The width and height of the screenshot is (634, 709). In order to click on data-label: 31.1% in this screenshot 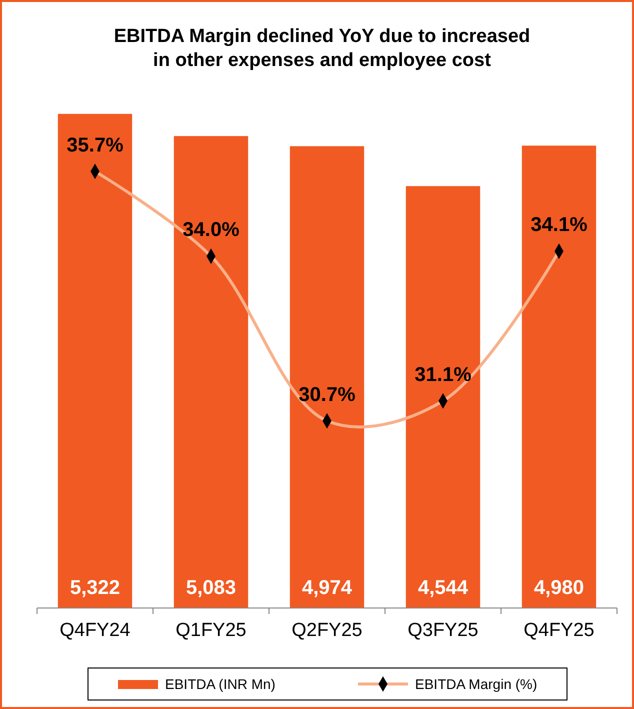, I will do `click(443, 375)`.